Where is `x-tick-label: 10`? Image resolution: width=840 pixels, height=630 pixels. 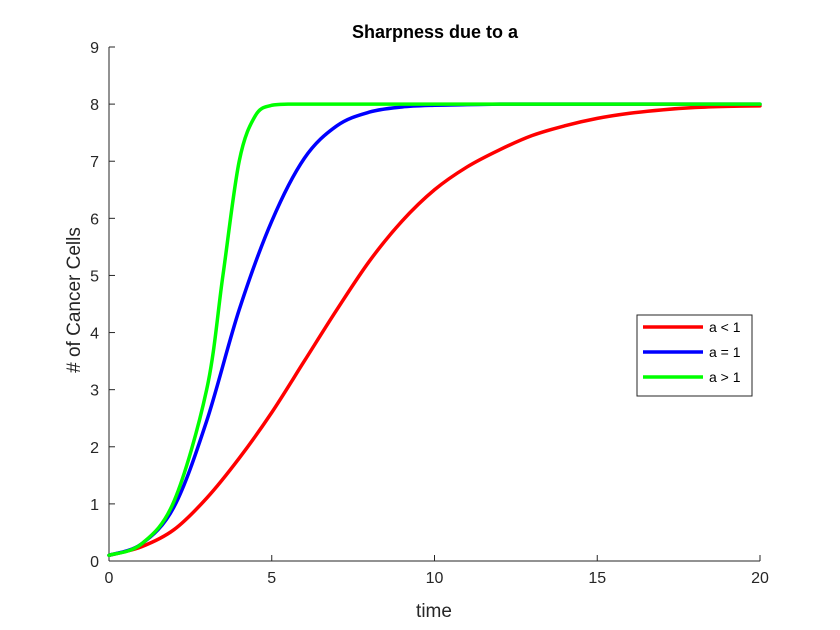
x-tick-label: 10 is located at coordinates (435, 578).